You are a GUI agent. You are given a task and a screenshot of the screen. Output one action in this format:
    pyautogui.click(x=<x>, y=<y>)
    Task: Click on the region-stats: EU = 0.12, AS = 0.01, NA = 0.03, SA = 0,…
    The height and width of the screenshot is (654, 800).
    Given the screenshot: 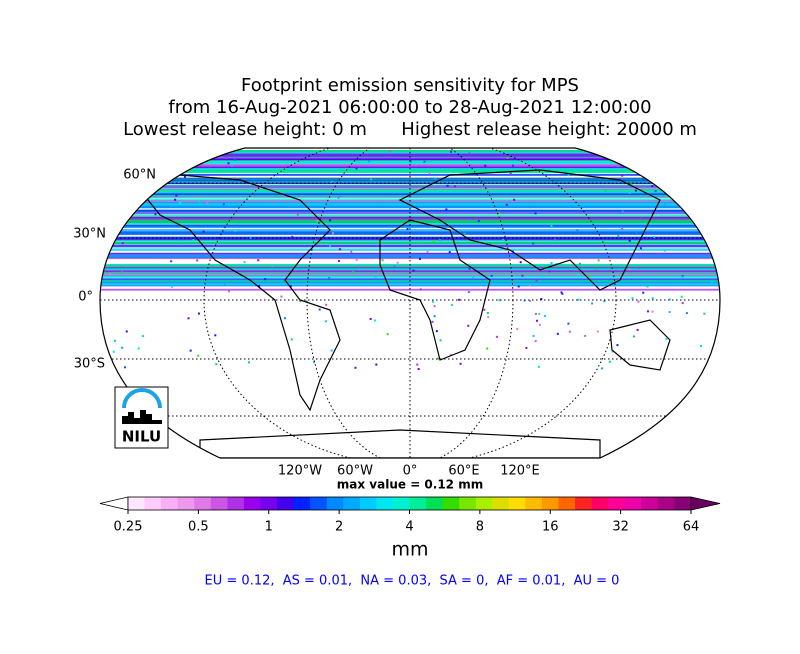 What is the action you would take?
    pyautogui.click(x=412, y=581)
    